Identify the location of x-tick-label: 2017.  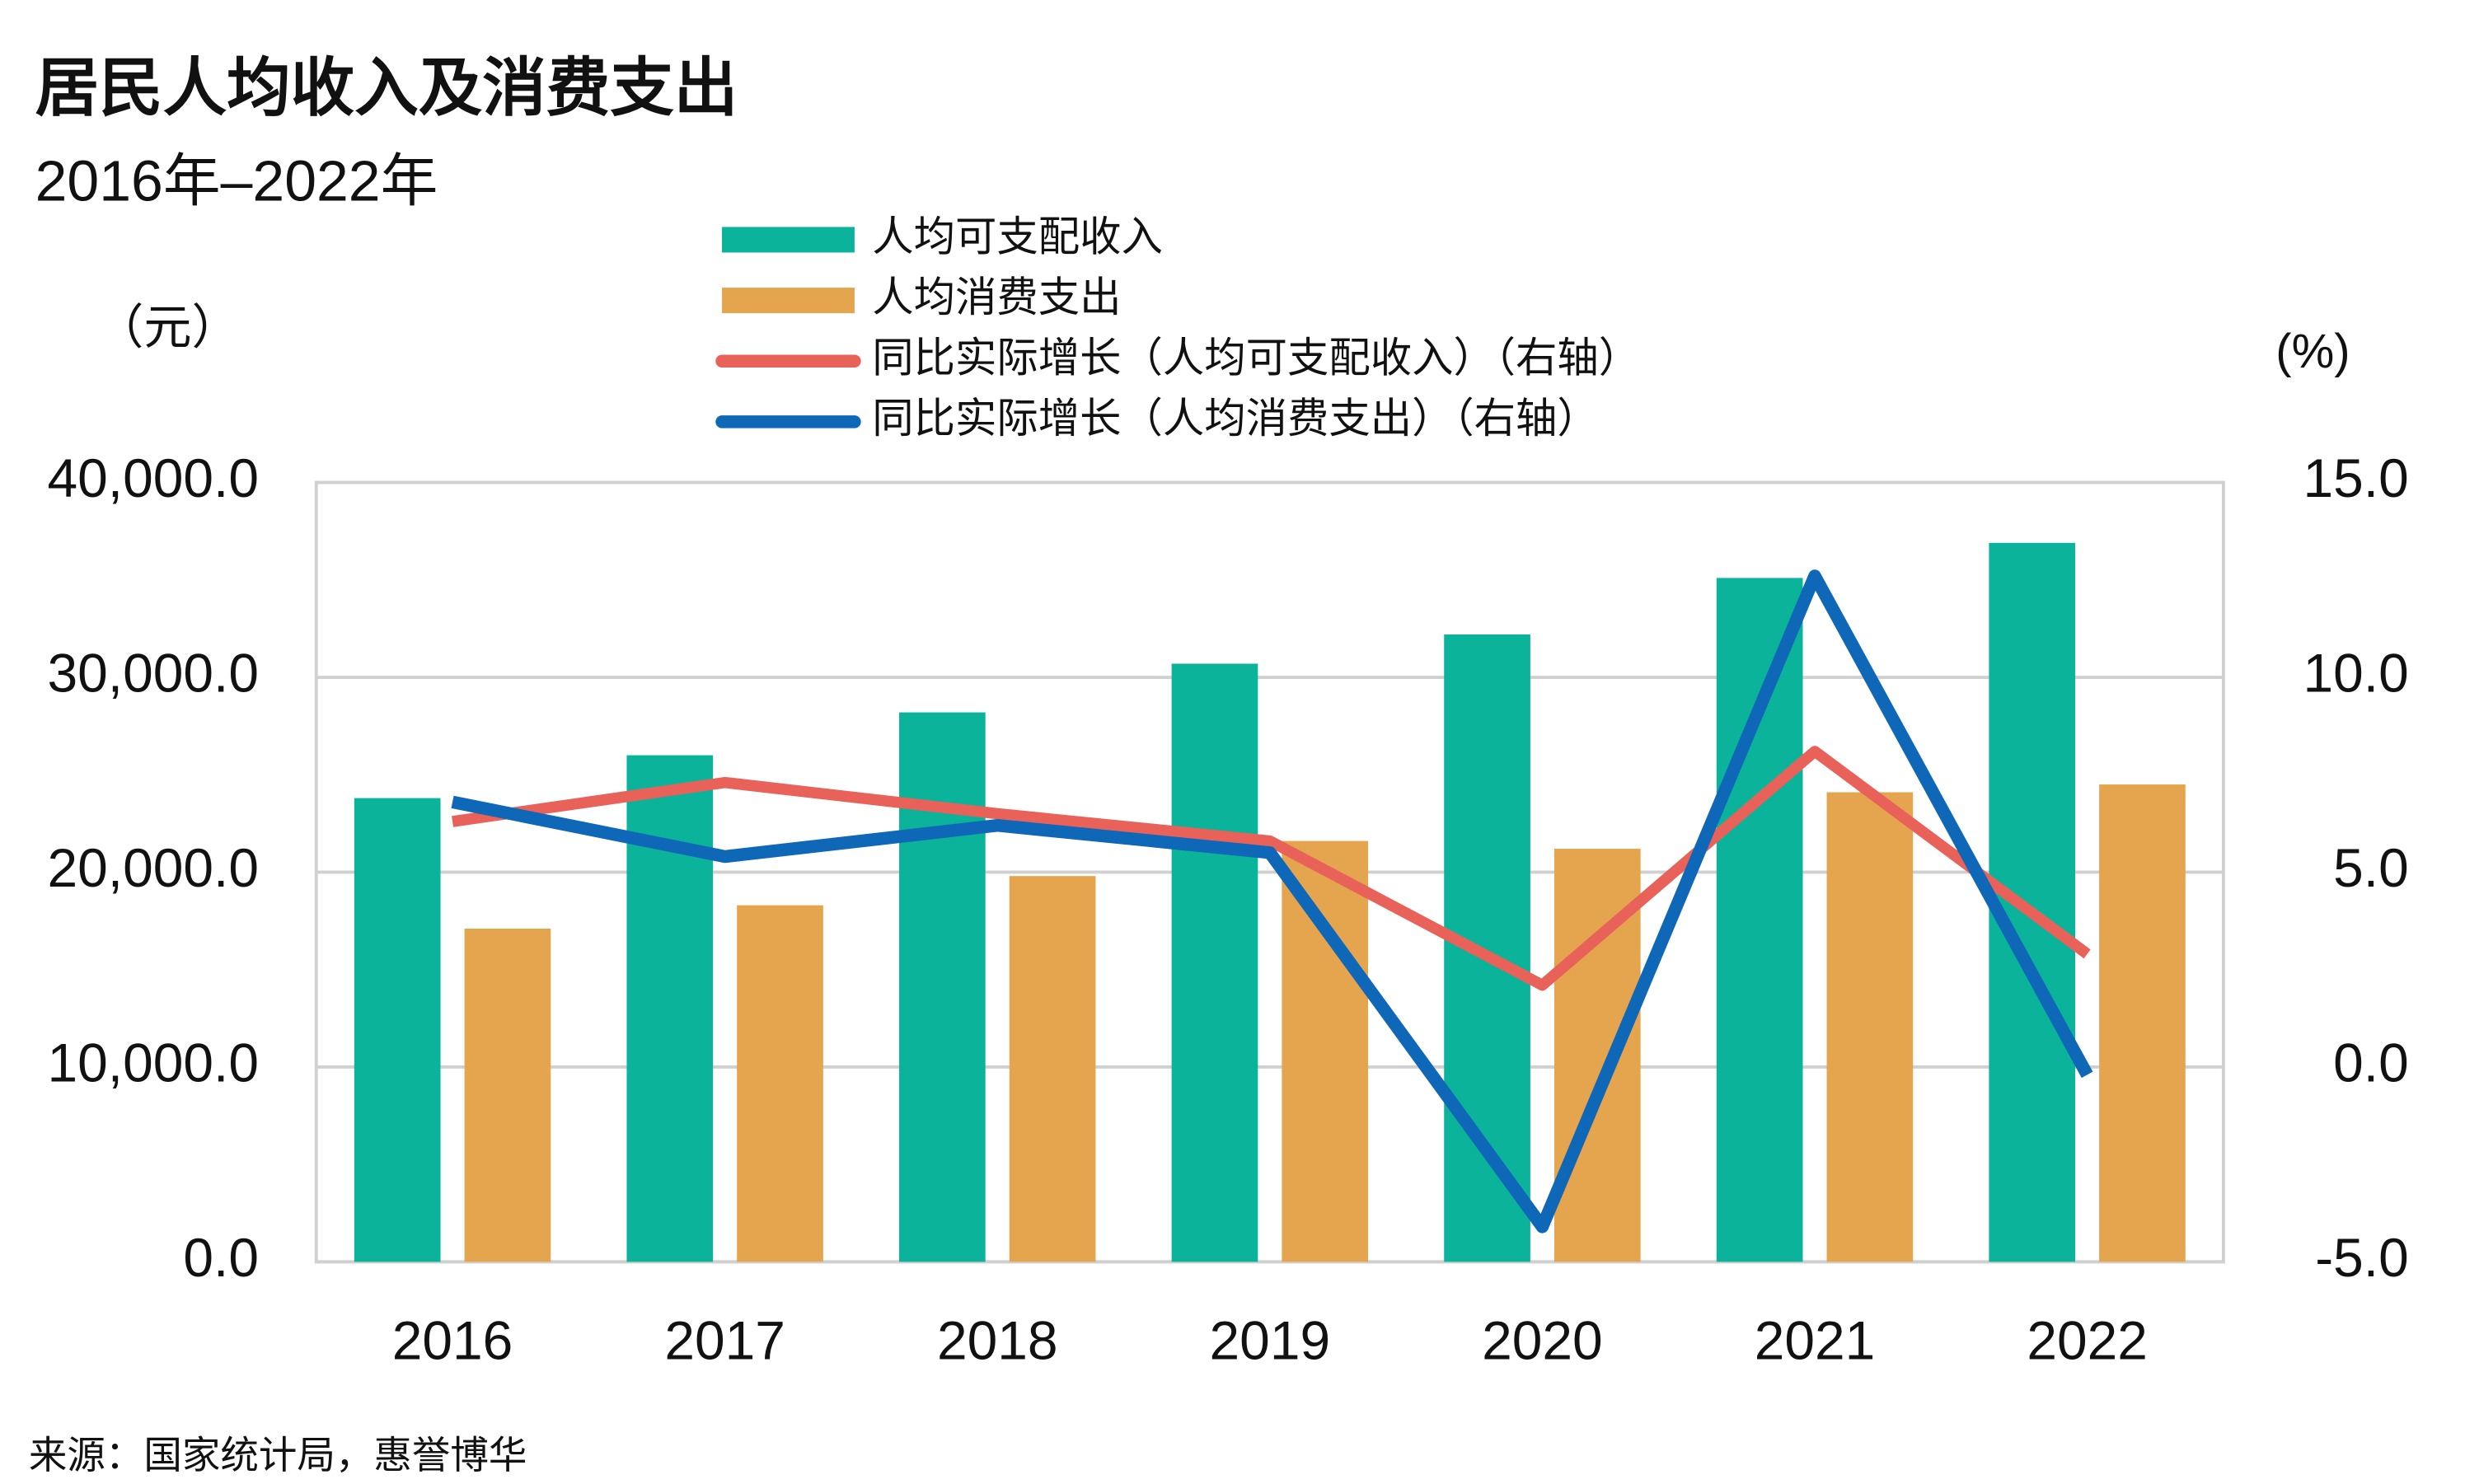
(724, 1340).